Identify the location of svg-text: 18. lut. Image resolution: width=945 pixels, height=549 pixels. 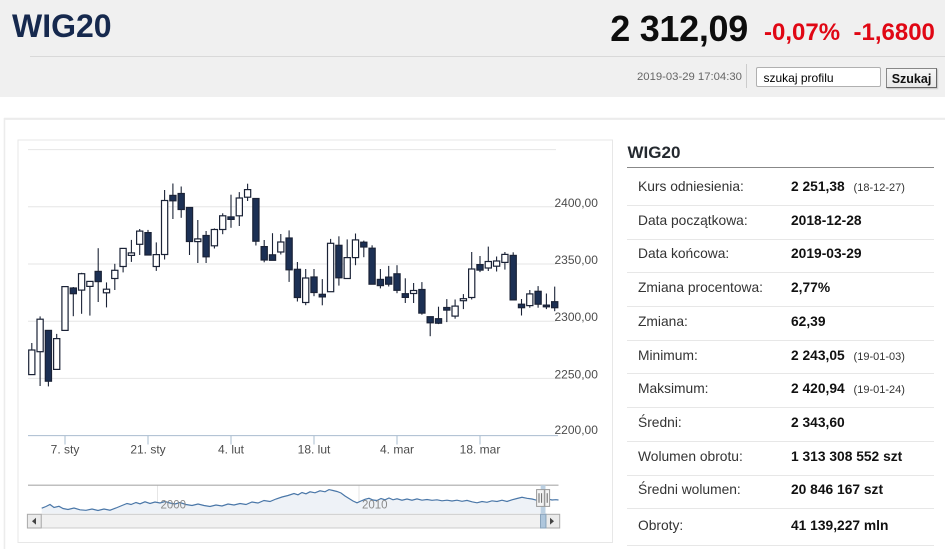
(314, 450).